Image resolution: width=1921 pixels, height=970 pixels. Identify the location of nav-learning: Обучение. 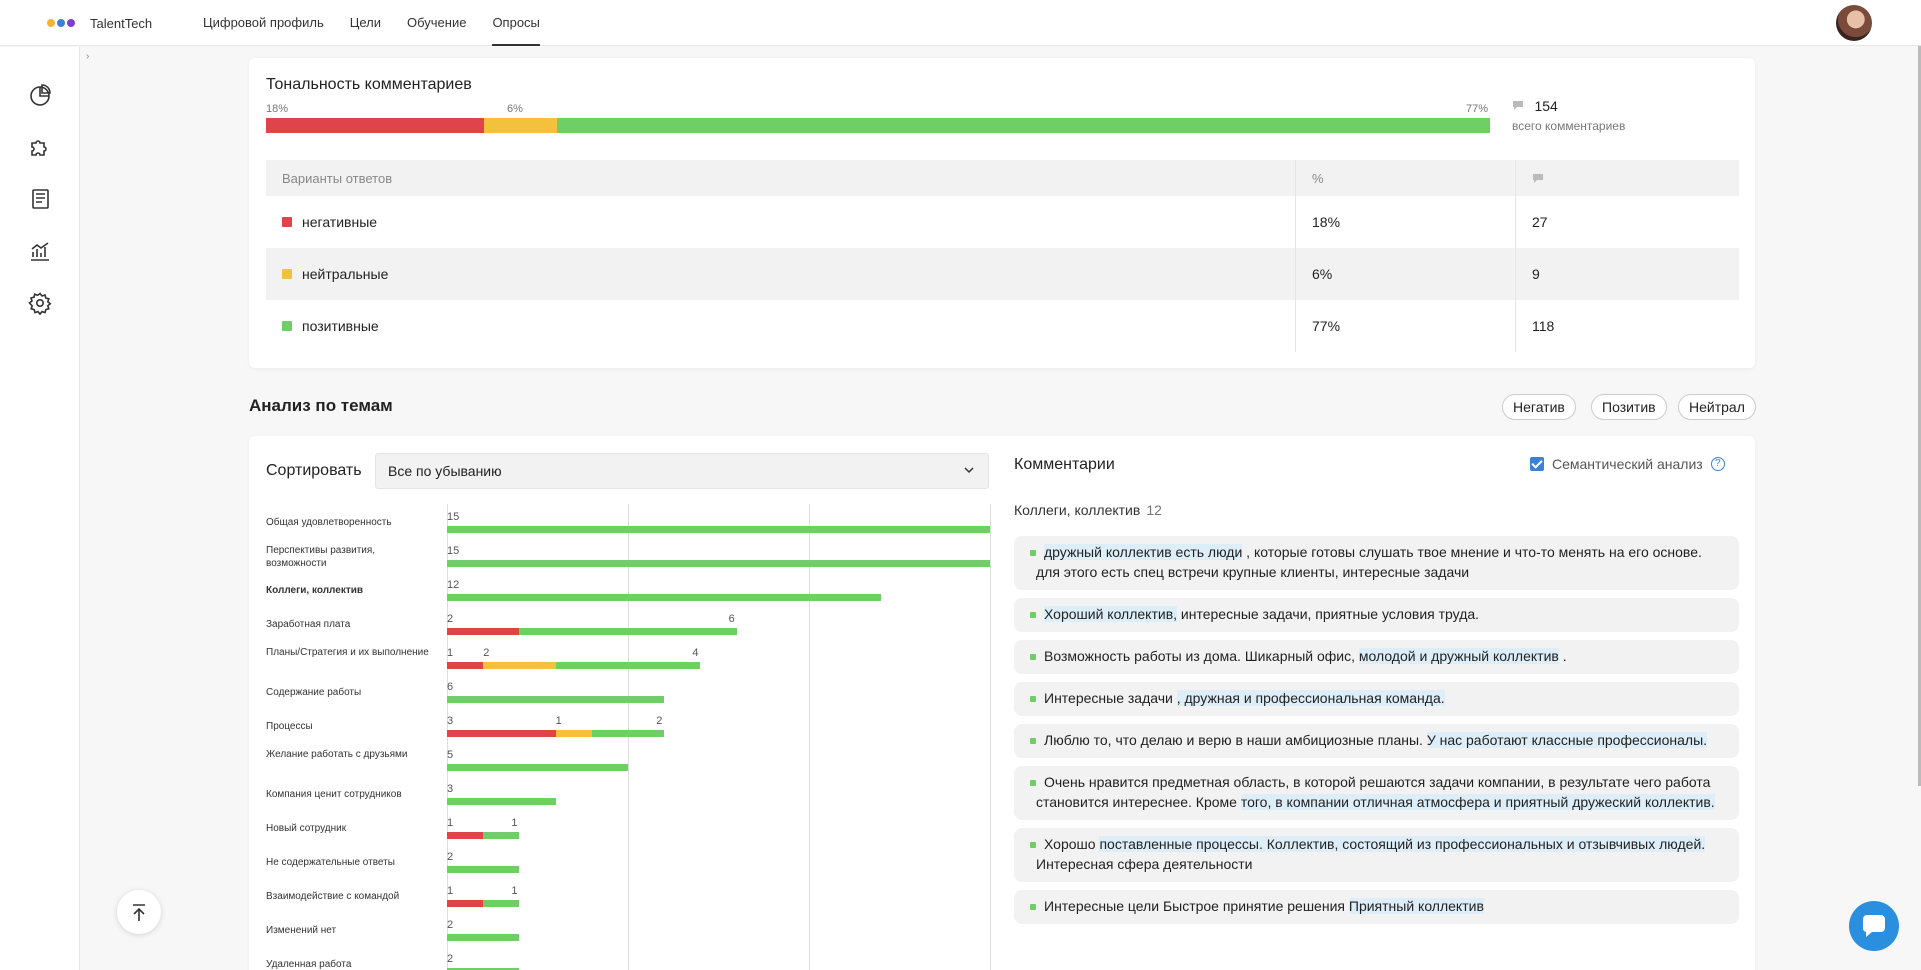
(436, 22).